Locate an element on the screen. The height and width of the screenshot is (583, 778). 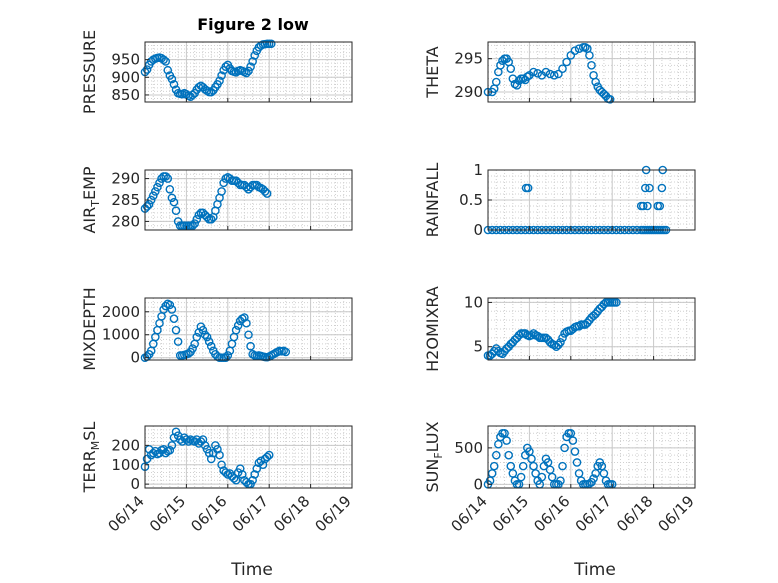
subplot-air_temp: 280 285 290 AIRTEMP is located at coordinates (216, 200).